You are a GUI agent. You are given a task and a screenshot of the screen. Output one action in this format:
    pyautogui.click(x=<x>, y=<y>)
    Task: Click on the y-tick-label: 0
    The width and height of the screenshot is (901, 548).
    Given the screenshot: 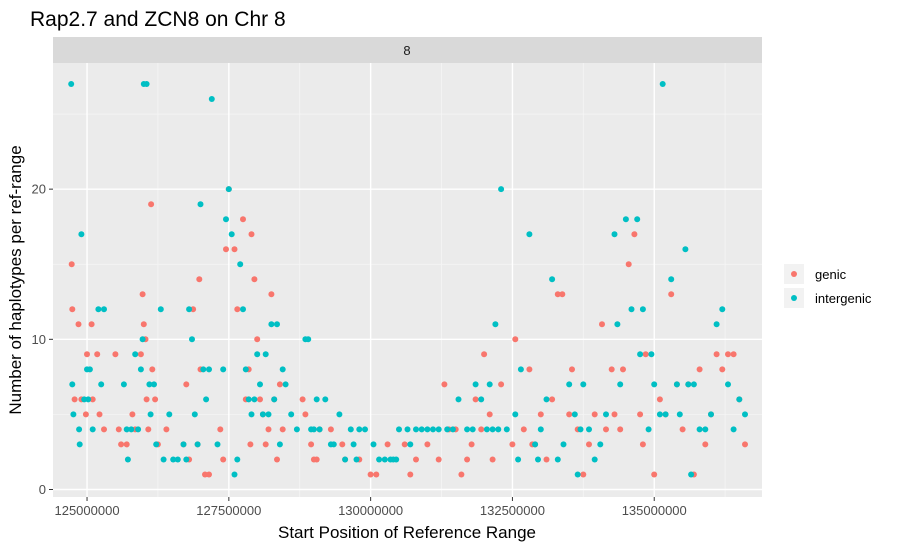 What is the action you would take?
    pyautogui.click(x=42, y=489)
    